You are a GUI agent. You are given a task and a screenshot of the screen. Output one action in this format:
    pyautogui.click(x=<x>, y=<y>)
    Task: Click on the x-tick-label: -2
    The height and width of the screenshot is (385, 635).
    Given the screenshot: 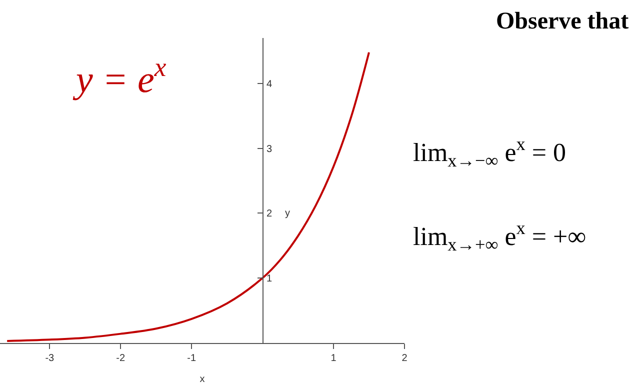 What is the action you would take?
    pyautogui.click(x=121, y=358)
    